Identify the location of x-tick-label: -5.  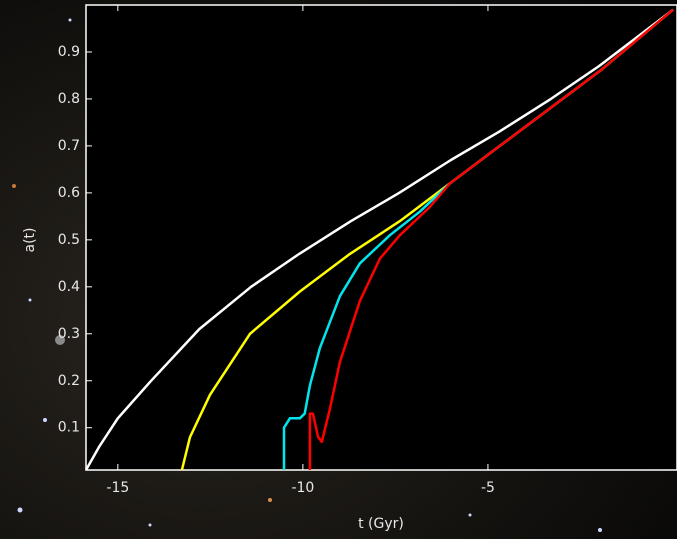
(488, 488).